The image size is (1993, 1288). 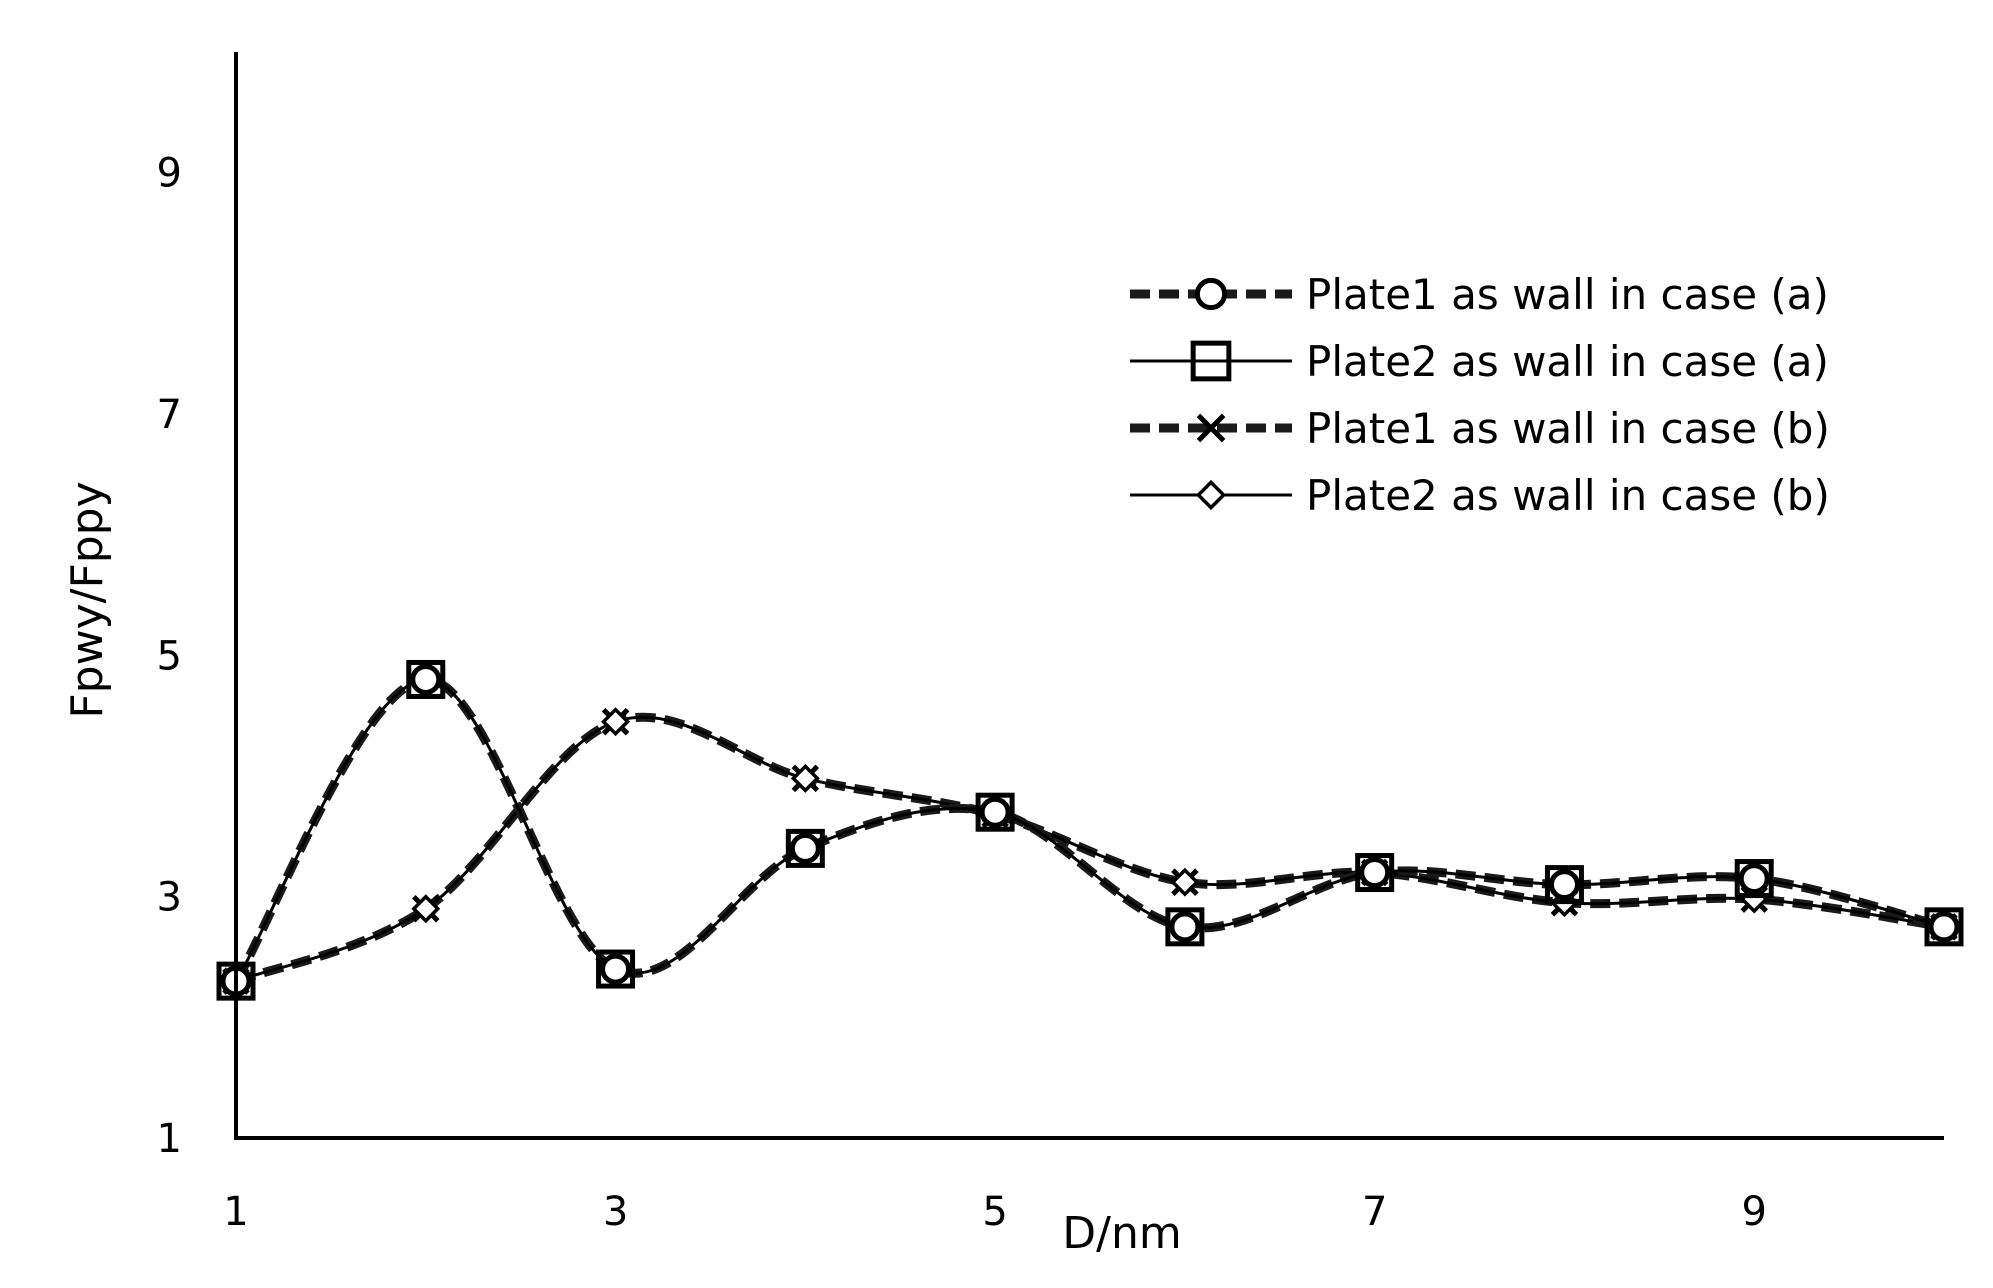 I want to click on legend-item: Plate1 as wall in case (a), so click(x=1479, y=294).